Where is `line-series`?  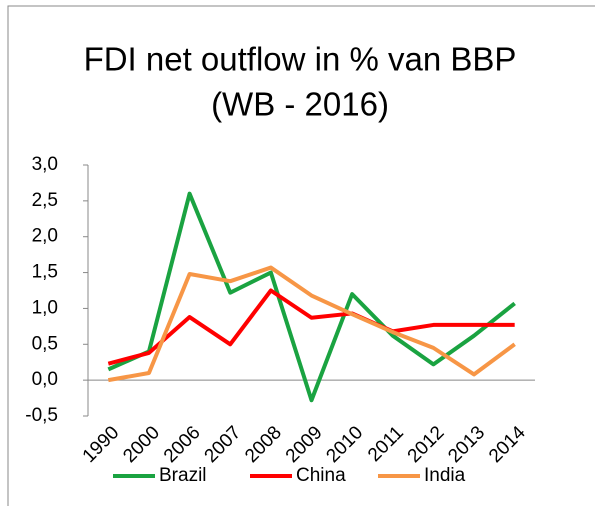 line-series is located at coordinates (311, 327).